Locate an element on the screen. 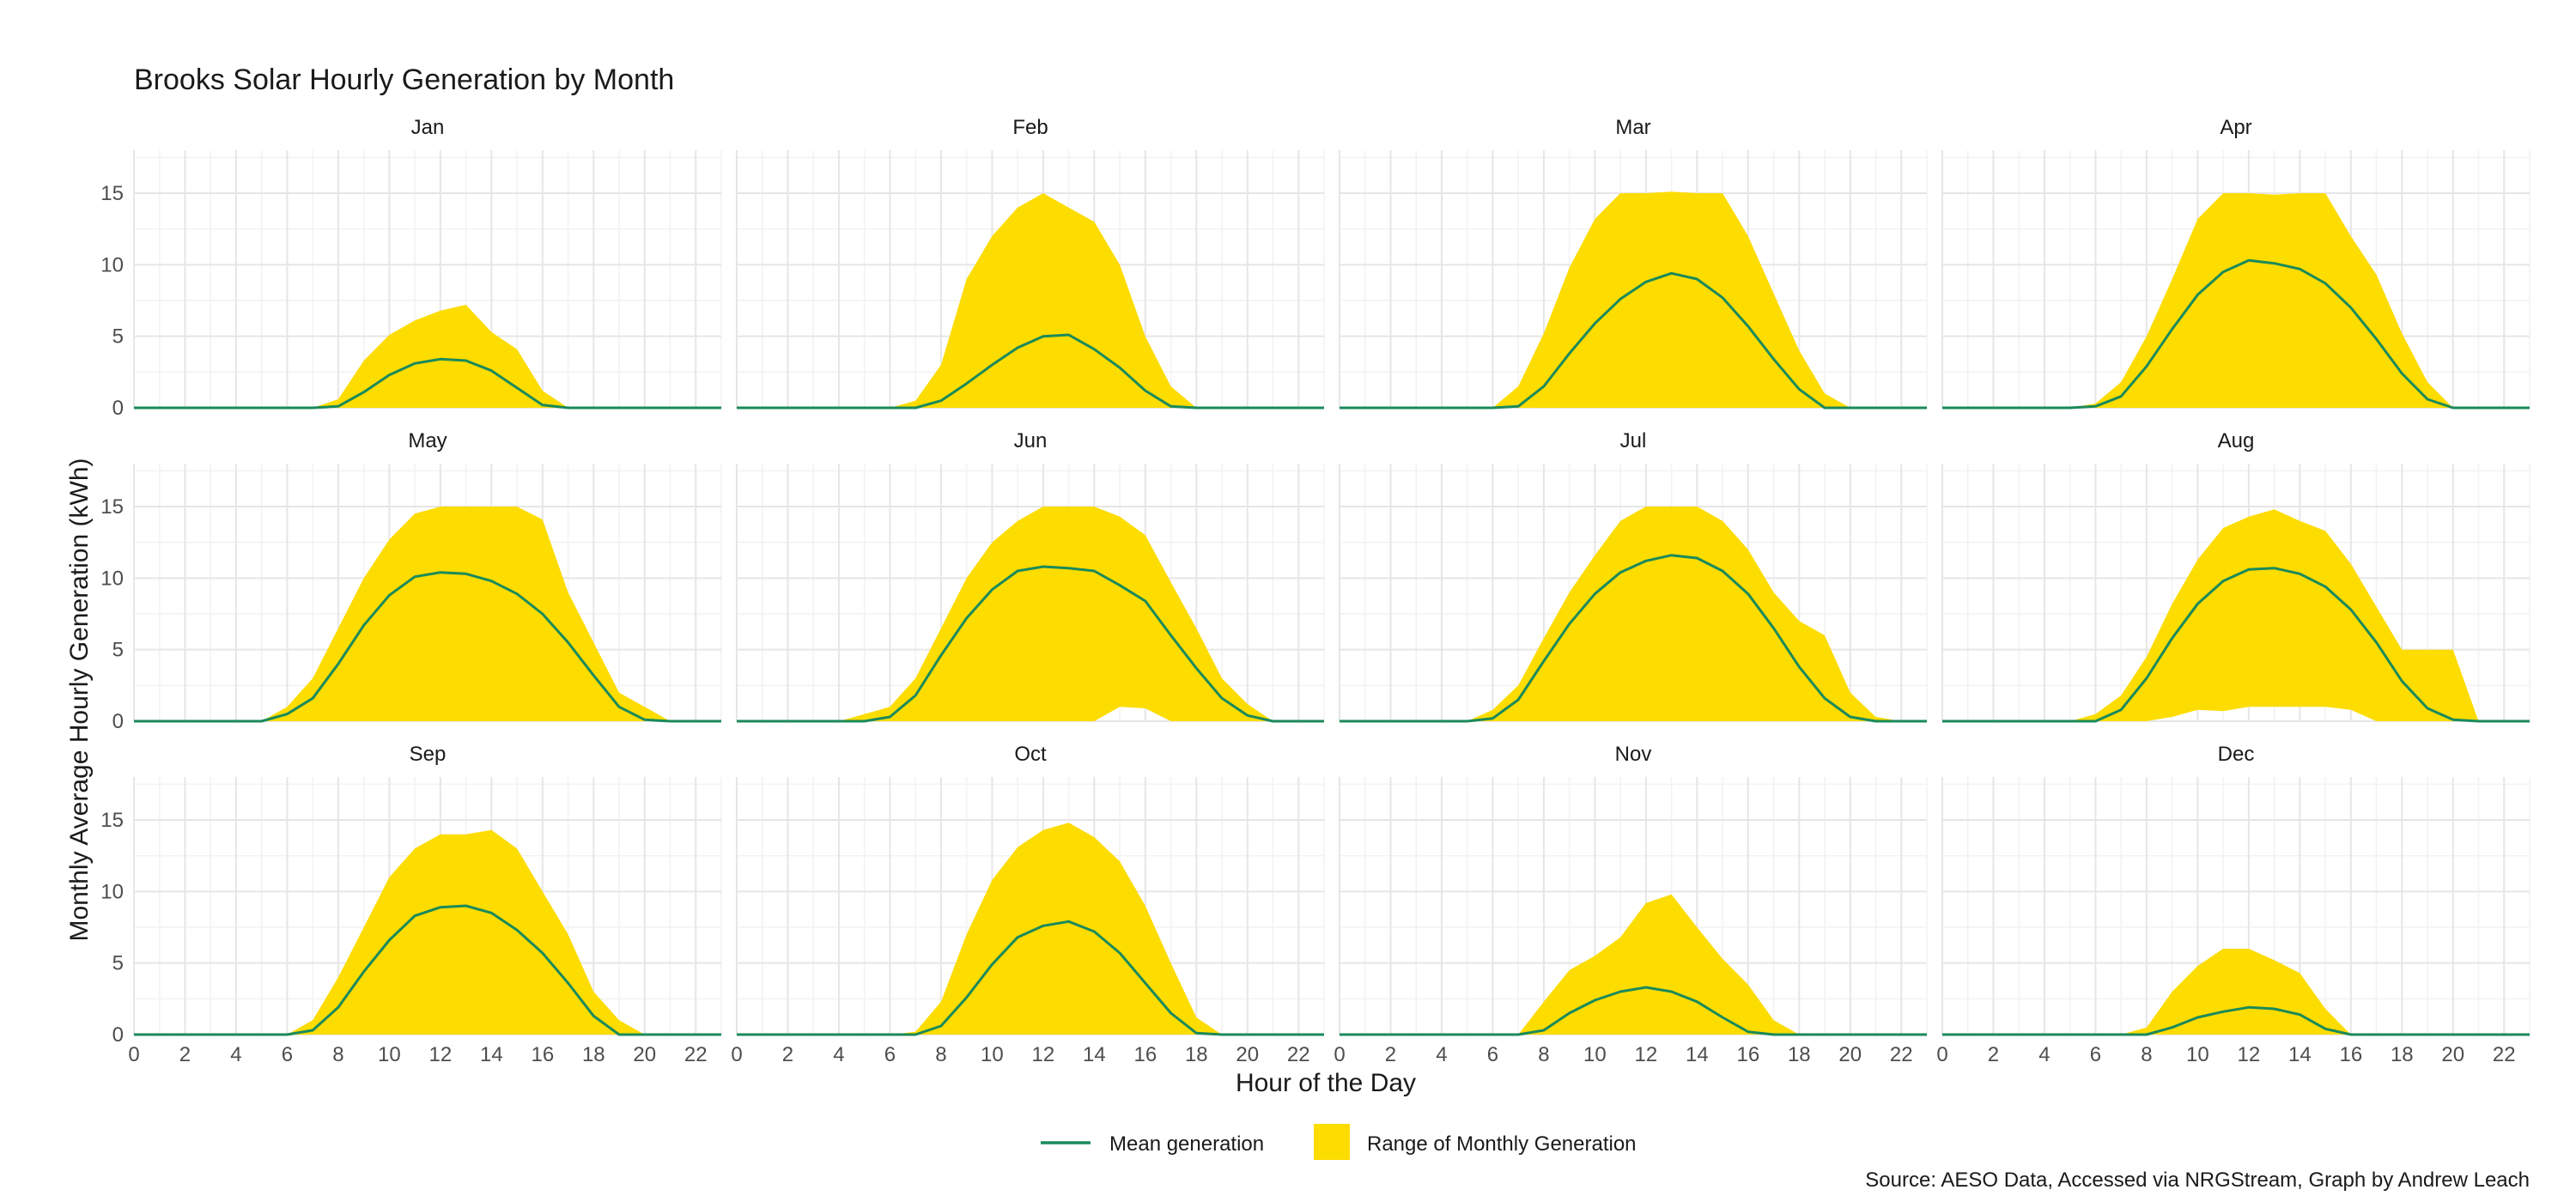 This screenshot has width=2576, height=1202. mean-line-dec is located at coordinates (2236, 1020).